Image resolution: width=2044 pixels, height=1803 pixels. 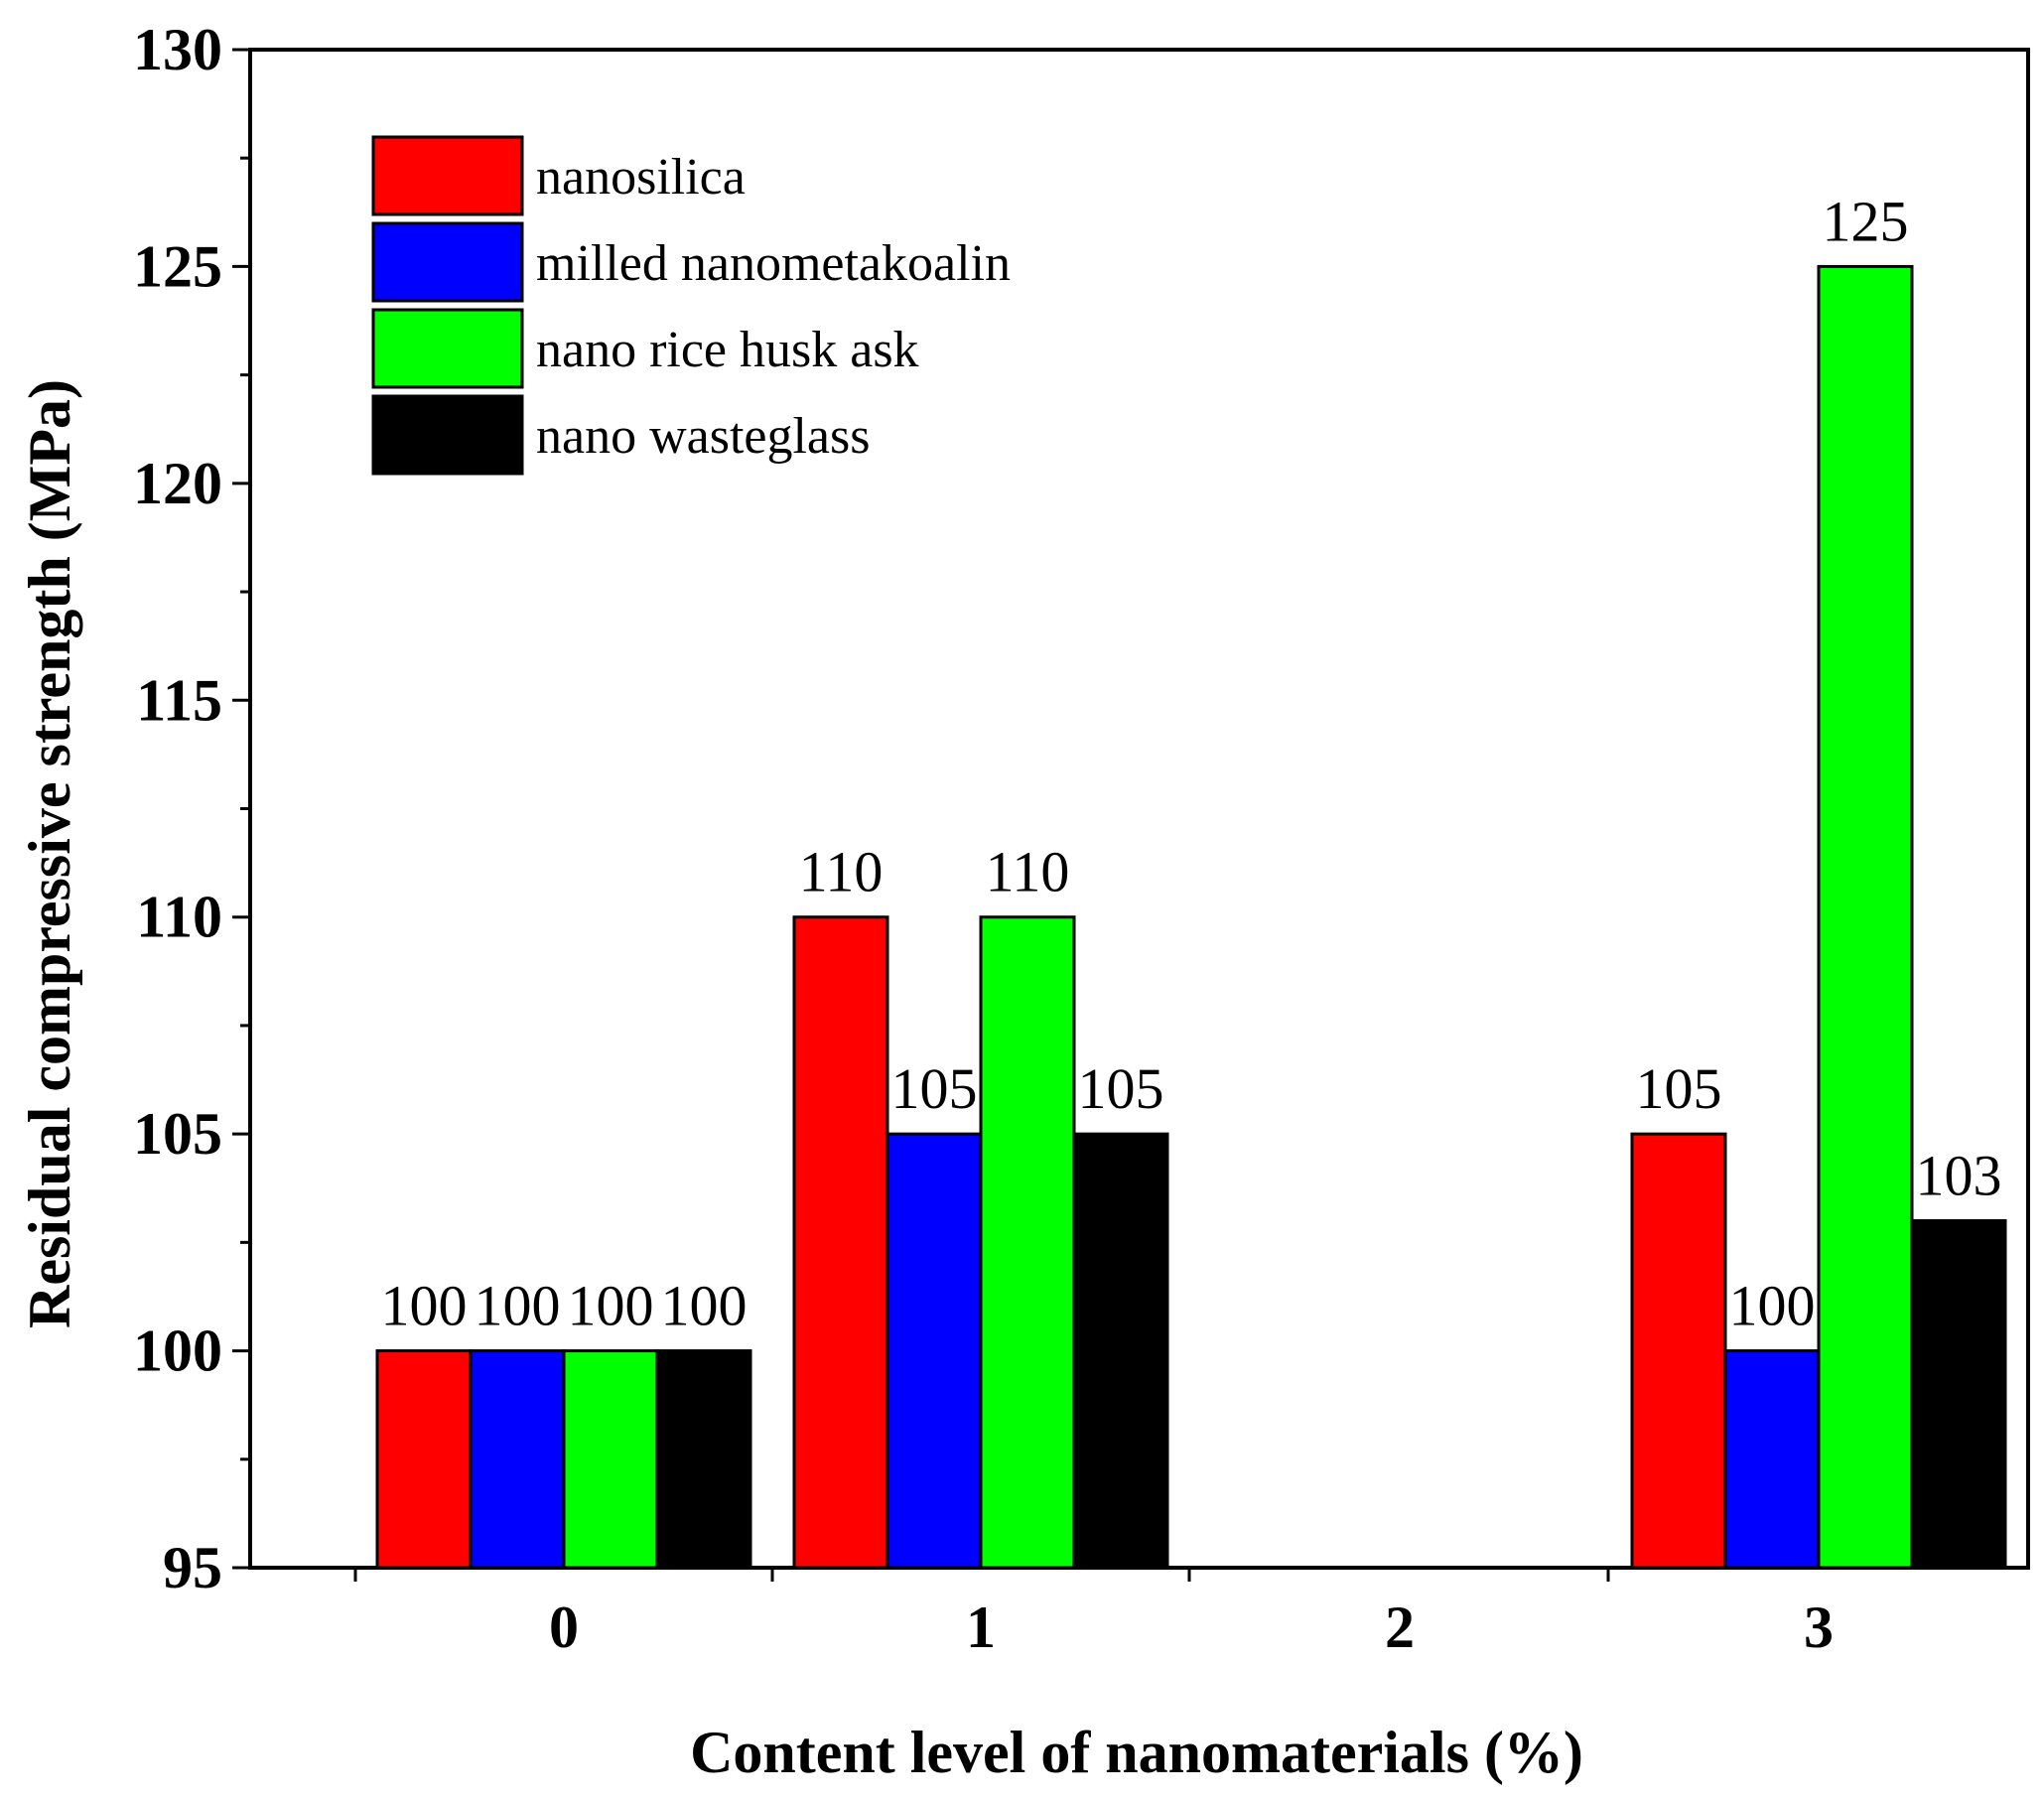 What do you see at coordinates (774, 263) in the screenshot?
I see `legend-label: milled nanometakoalin` at bounding box center [774, 263].